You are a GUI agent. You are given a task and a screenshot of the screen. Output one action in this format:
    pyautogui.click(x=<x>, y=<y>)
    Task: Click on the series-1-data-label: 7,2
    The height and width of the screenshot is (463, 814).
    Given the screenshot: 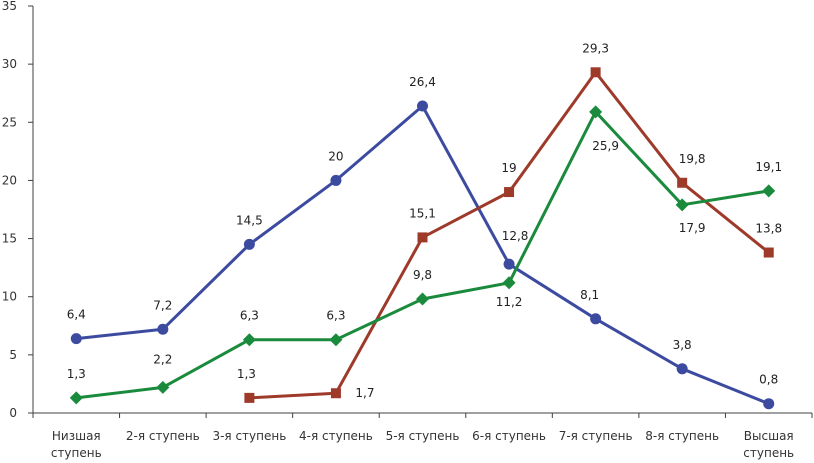 What is the action you would take?
    pyautogui.click(x=162, y=305)
    